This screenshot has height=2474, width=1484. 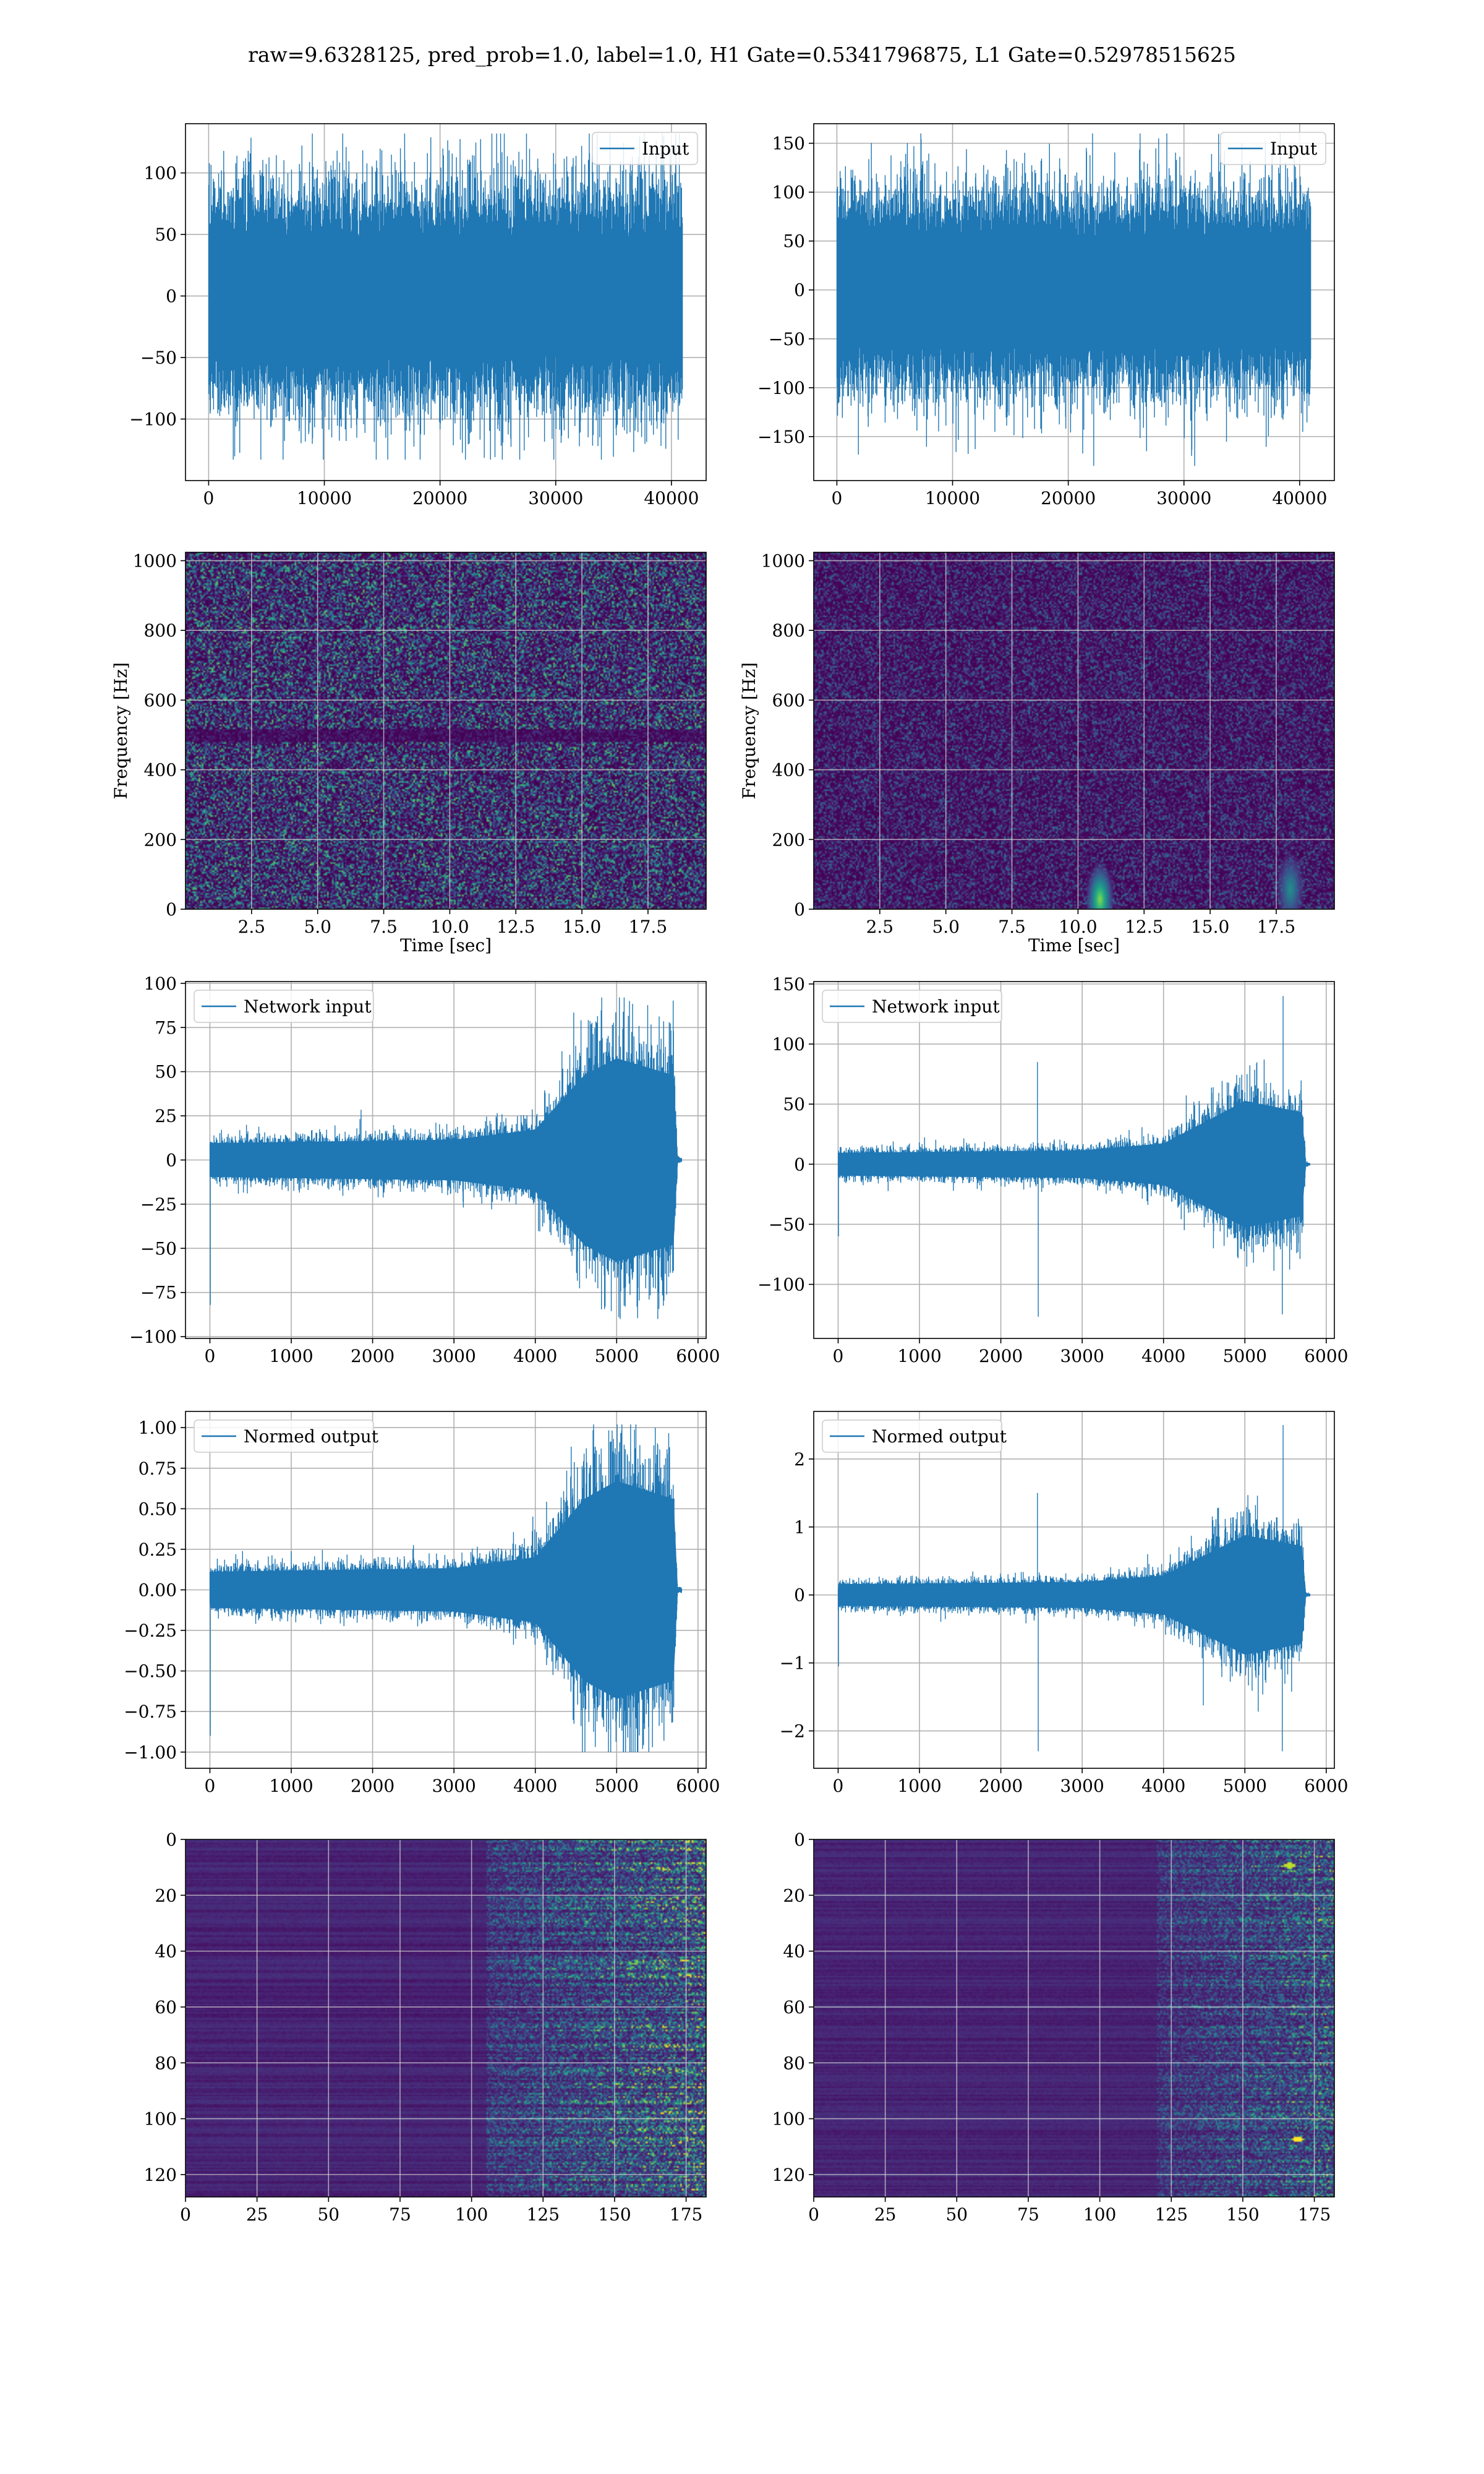 I want to click on y-tick-label: 1.00, so click(x=158, y=1428).